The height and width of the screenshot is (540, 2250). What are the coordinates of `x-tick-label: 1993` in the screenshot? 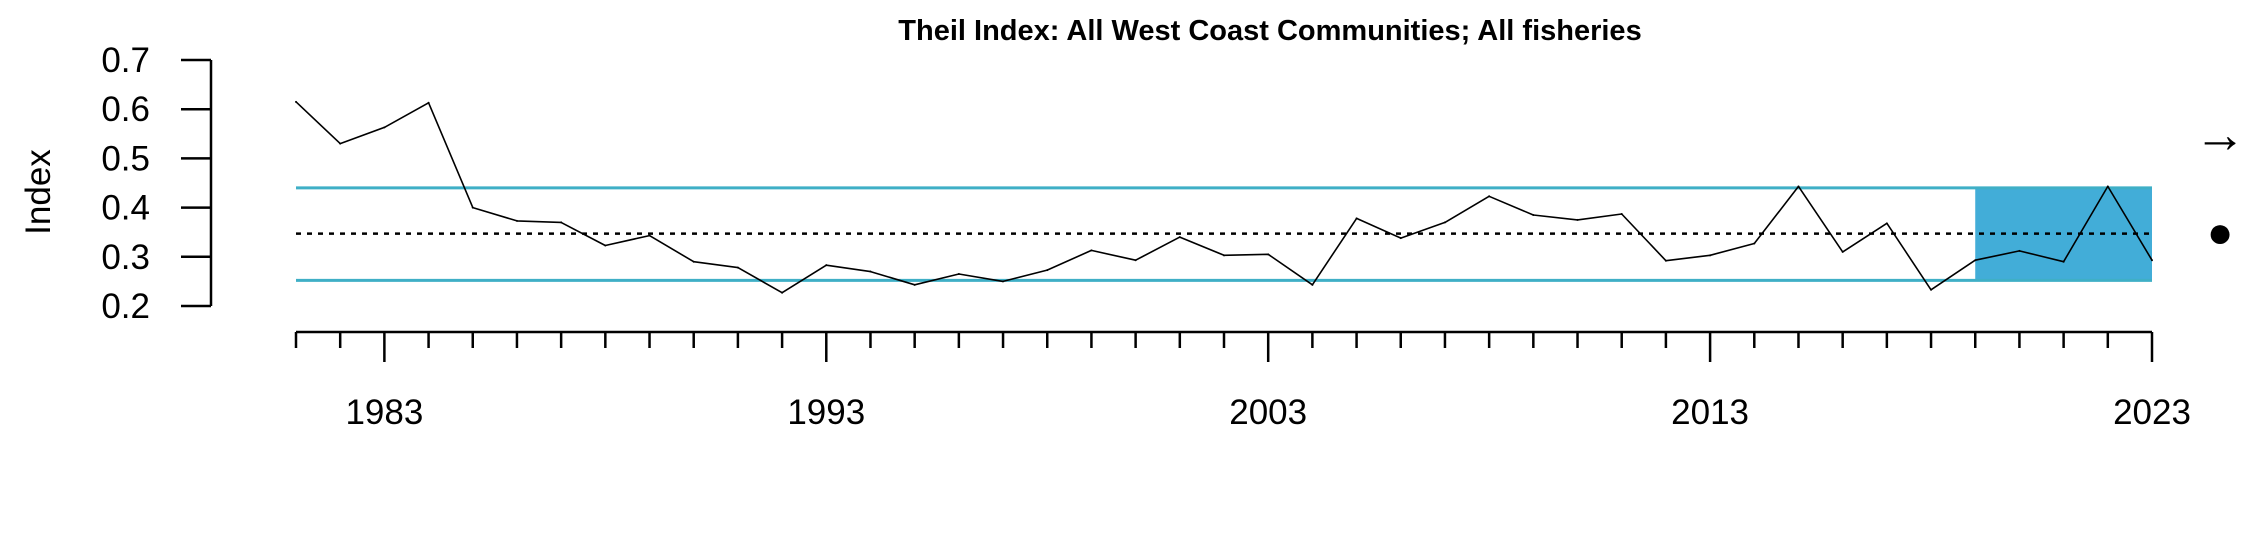 It's located at (826, 412).